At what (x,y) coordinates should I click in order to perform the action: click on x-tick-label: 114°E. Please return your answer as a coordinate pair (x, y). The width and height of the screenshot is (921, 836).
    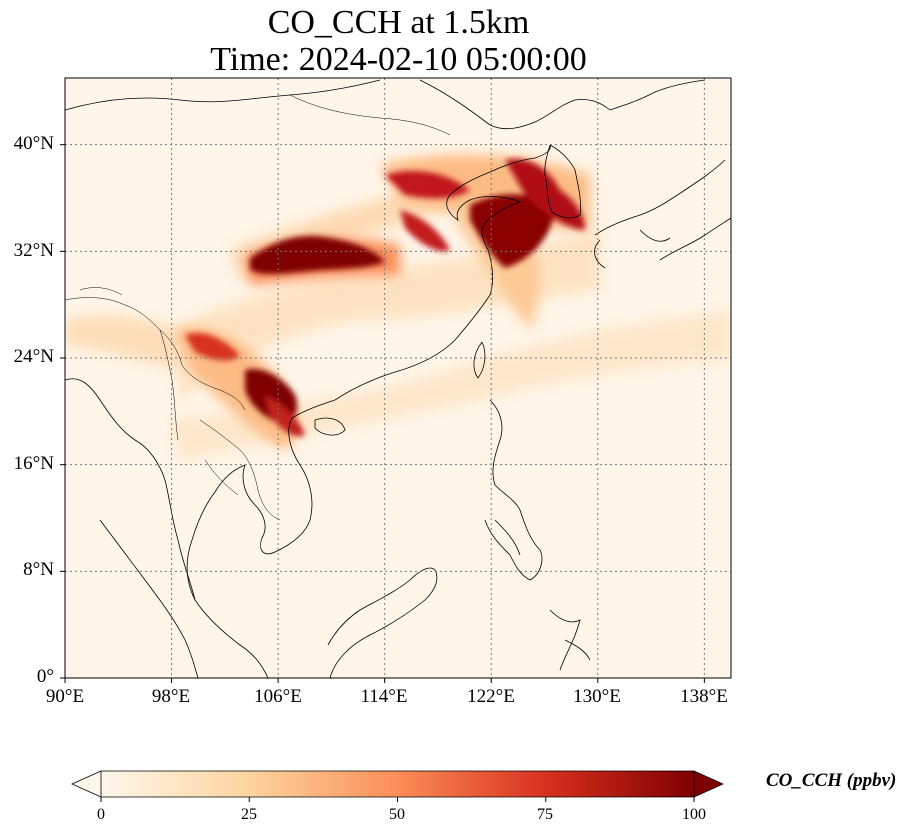
    Looking at the image, I should click on (384, 696).